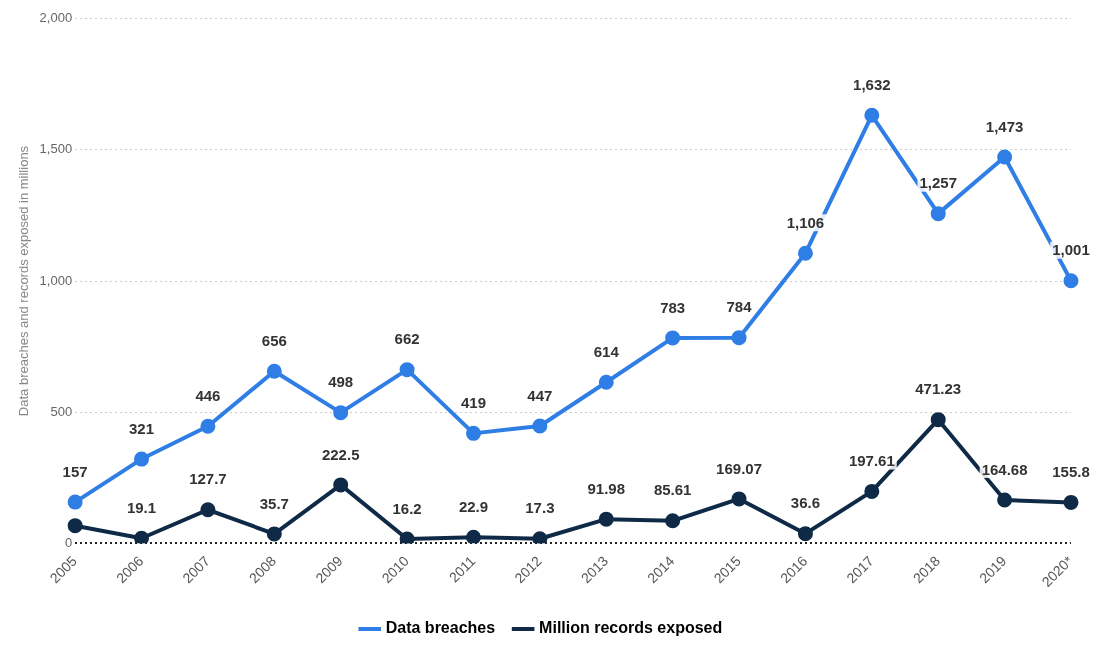  I want to click on data-label: 35.7, so click(274, 503).